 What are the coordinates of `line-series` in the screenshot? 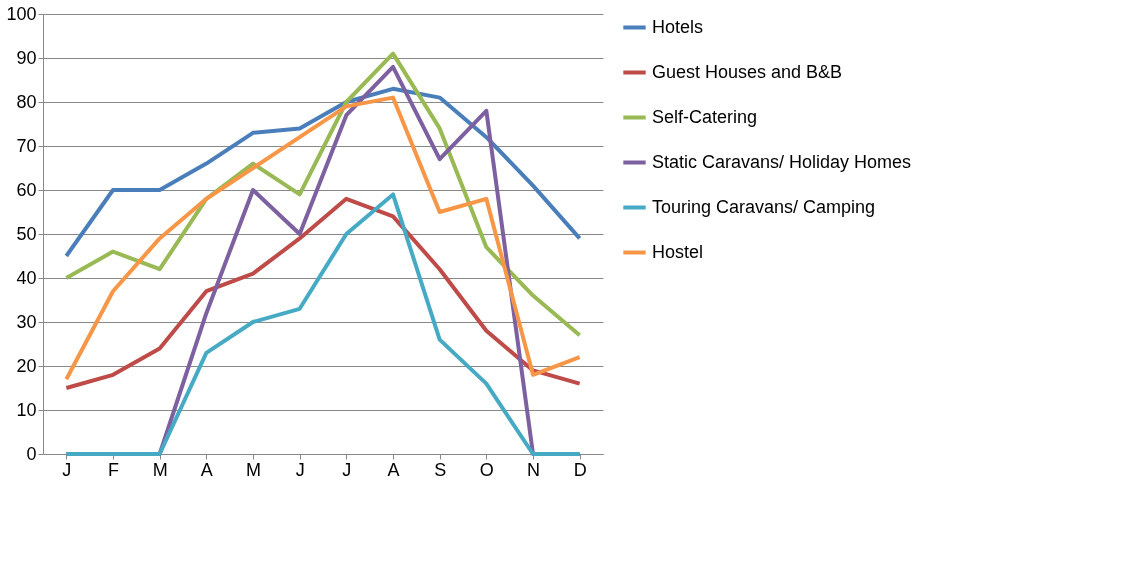 It's located at (323, 172).